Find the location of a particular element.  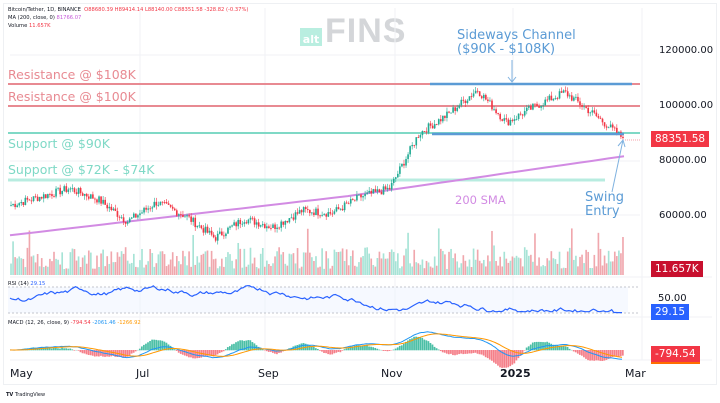

tradingview-label: TradingView is located at coordinates (30, 395).